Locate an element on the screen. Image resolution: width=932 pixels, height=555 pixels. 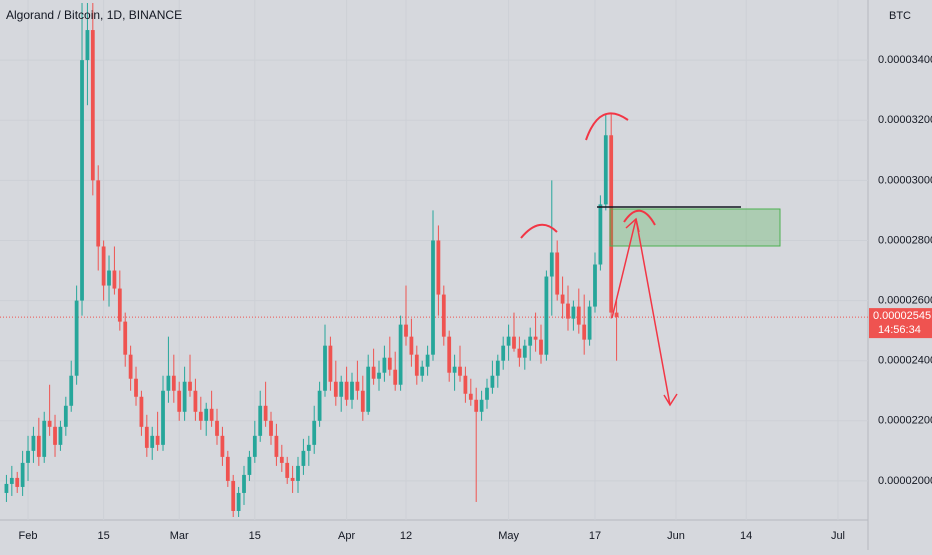
x-tick-label: 12 is located at coordinates (406, 536).